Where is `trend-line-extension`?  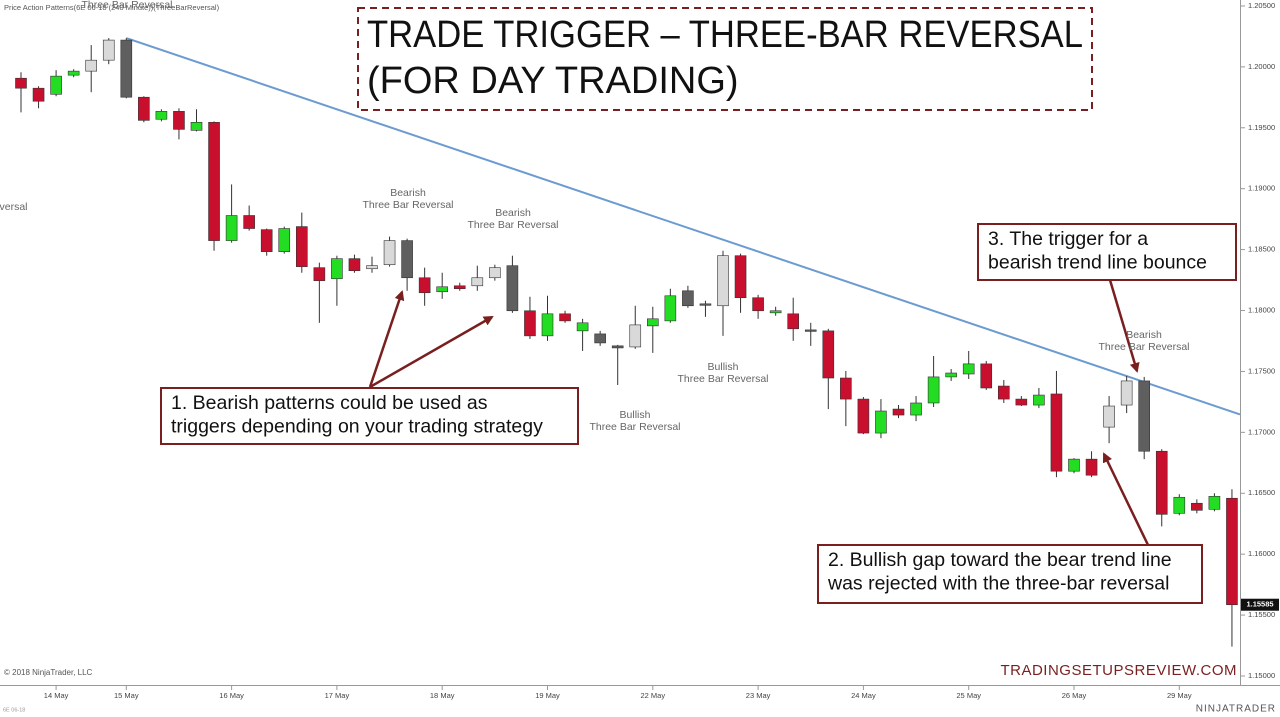 trend-line-extension is located at coordinates (1192, 398).